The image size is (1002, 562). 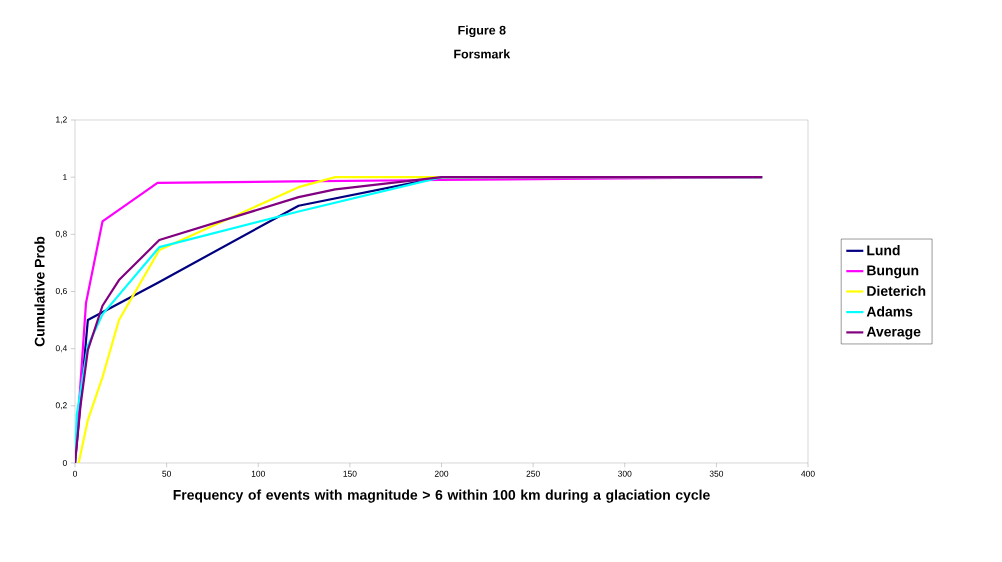 What do you see at coordinates (533, 473) in the screenshot?
I see `x-tick-label: 250` at bounding box center [533, 473].